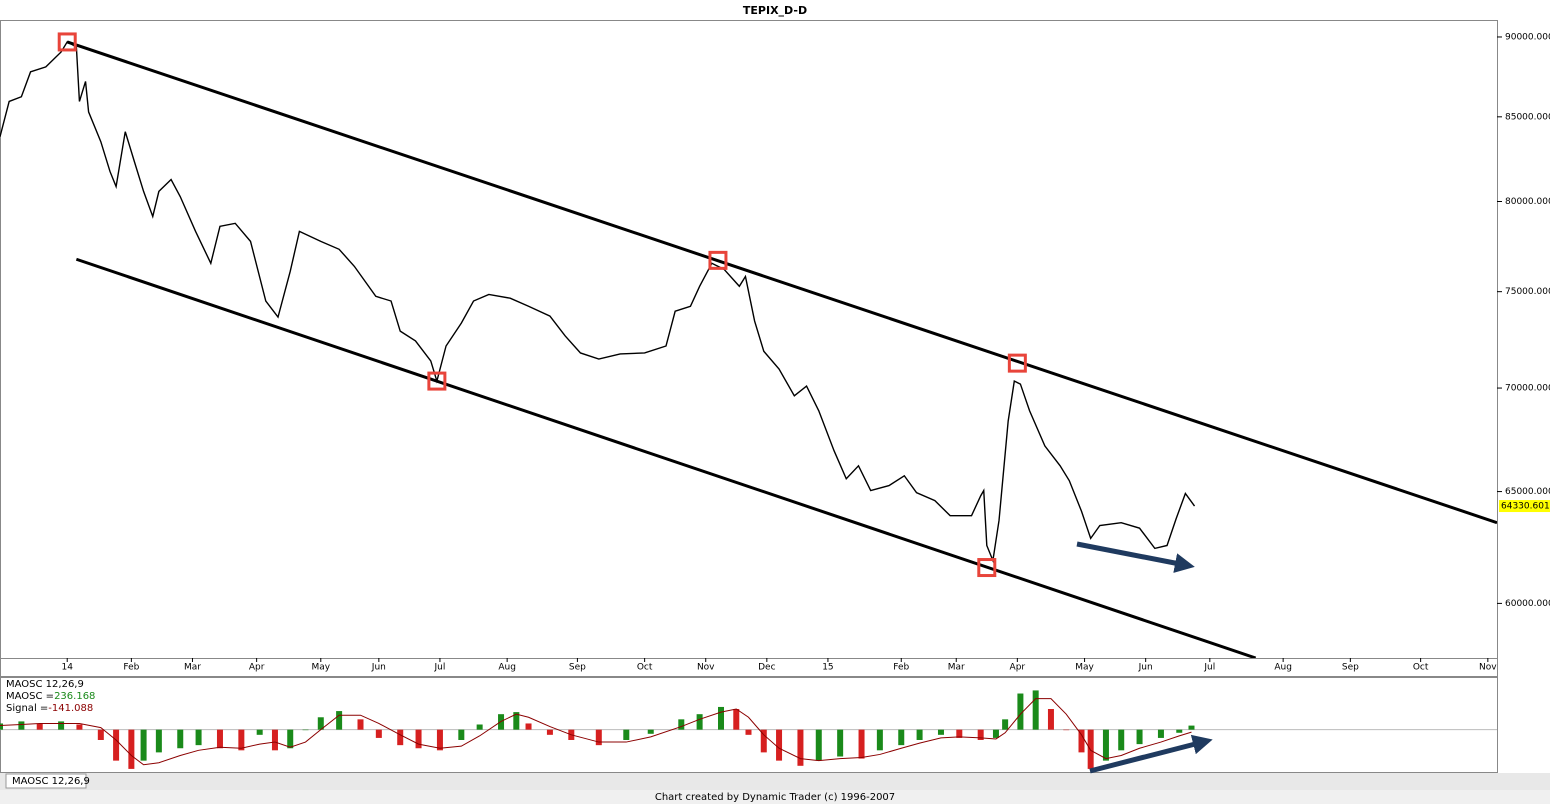 The height and width of the screenshot is (804, 1550). I want to click on y-tick-label: 85000.000, so click(1527, 117).